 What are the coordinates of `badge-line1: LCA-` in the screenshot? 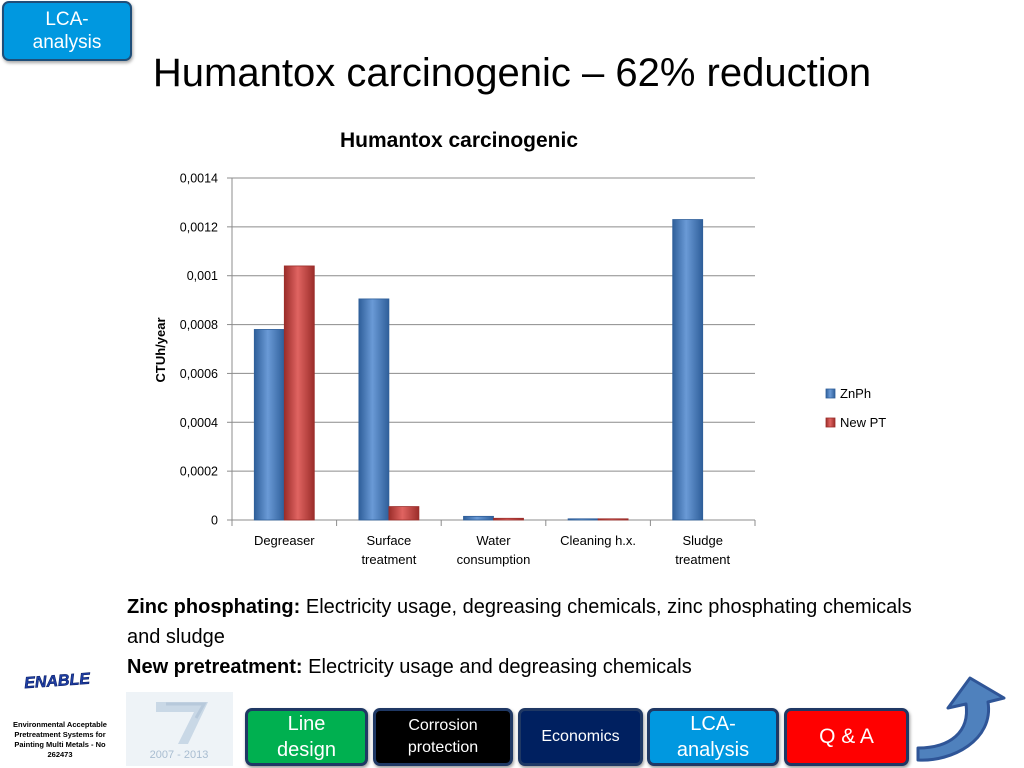 It's located at (67, 19).